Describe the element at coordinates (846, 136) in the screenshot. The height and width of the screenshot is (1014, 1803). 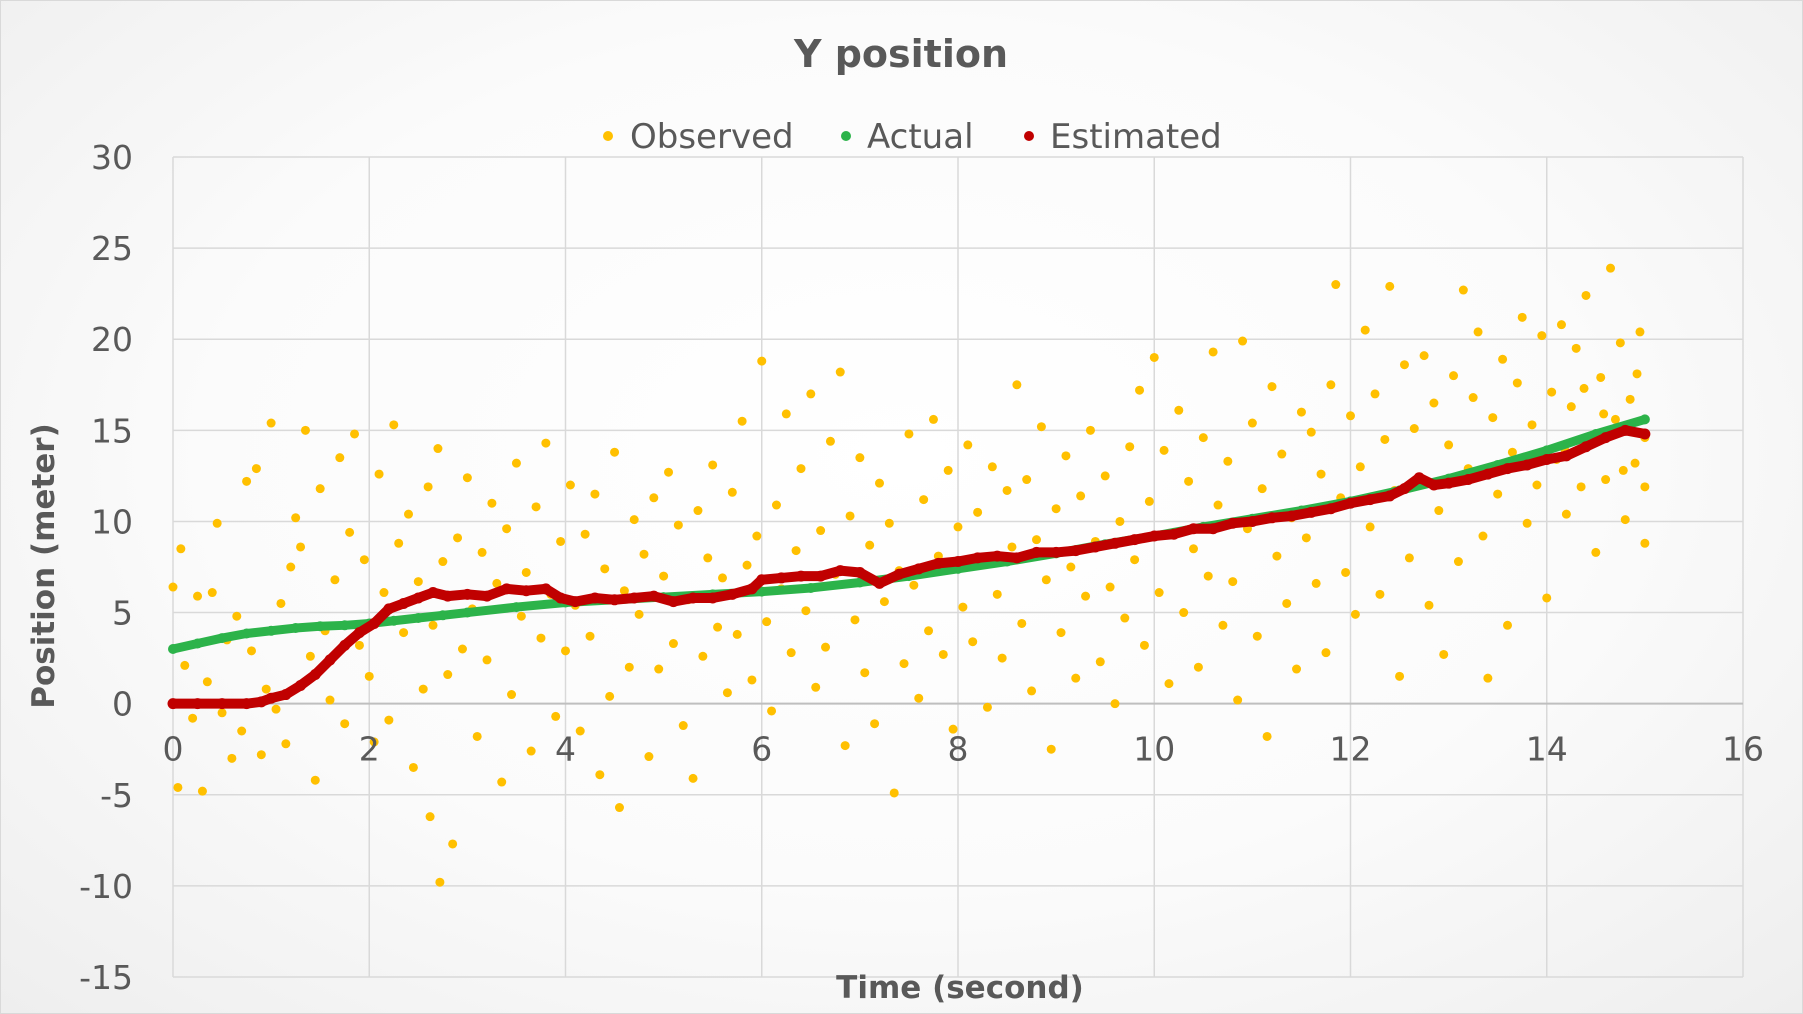
I see `legend-marker-actual` at that location.